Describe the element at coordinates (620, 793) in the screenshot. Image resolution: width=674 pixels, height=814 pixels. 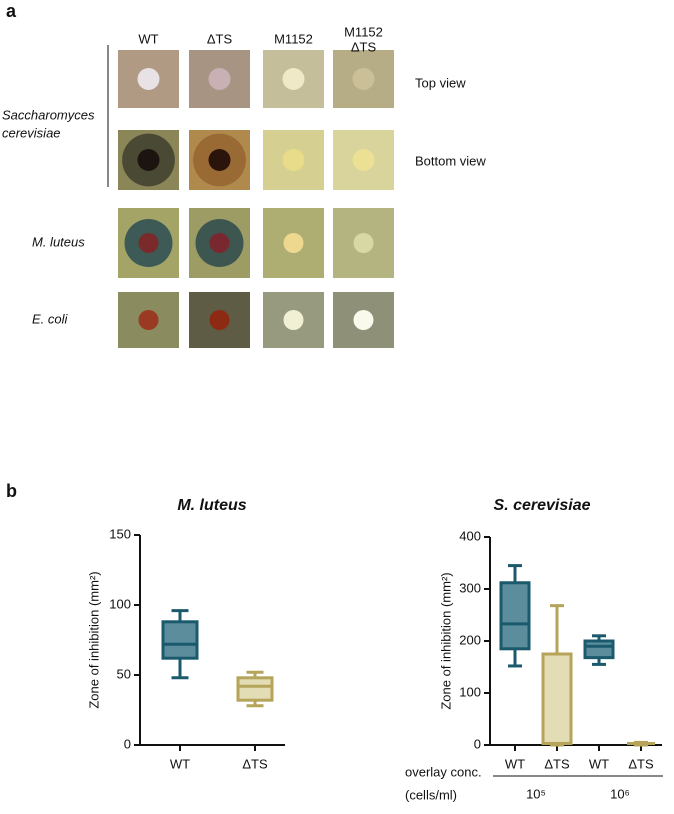
I see `group-label: 10⁶` at that location.